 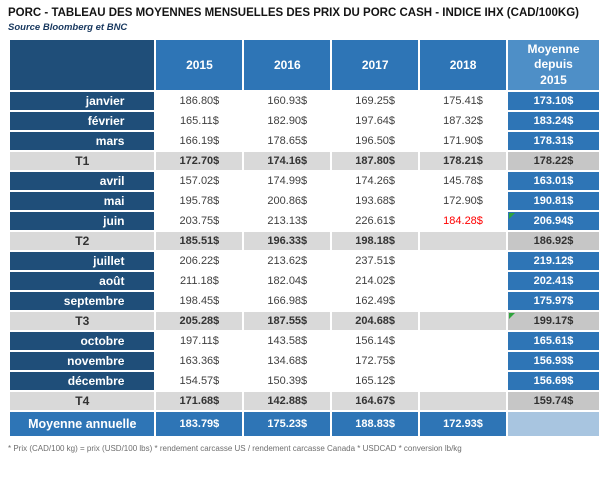 I want to click on month-row: novembre 163.36$ 134.68$ 172.75$ 156.93$, so click(x=304, y=361).